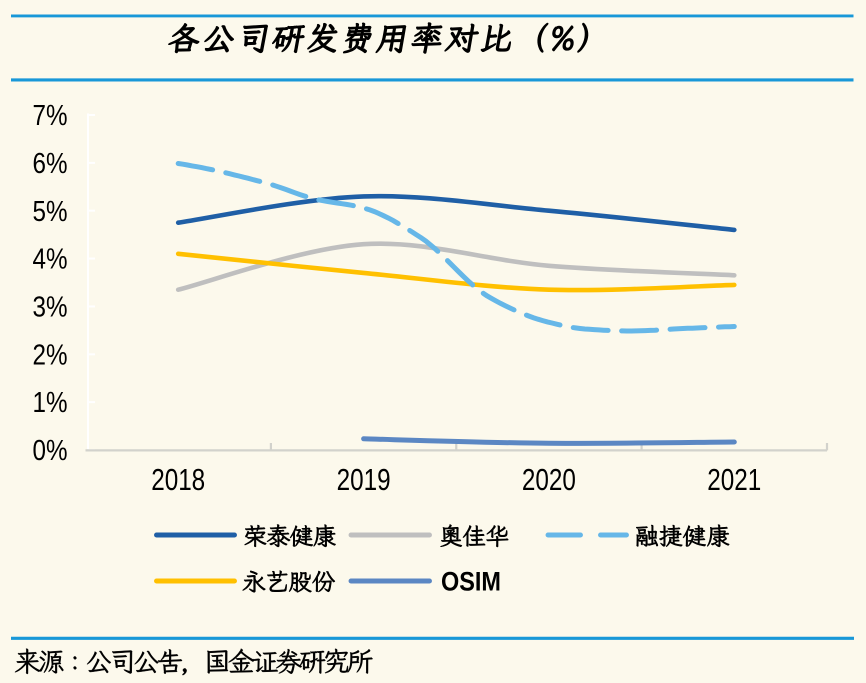  I want to click on svg-text: 4%, so click(50, 260).